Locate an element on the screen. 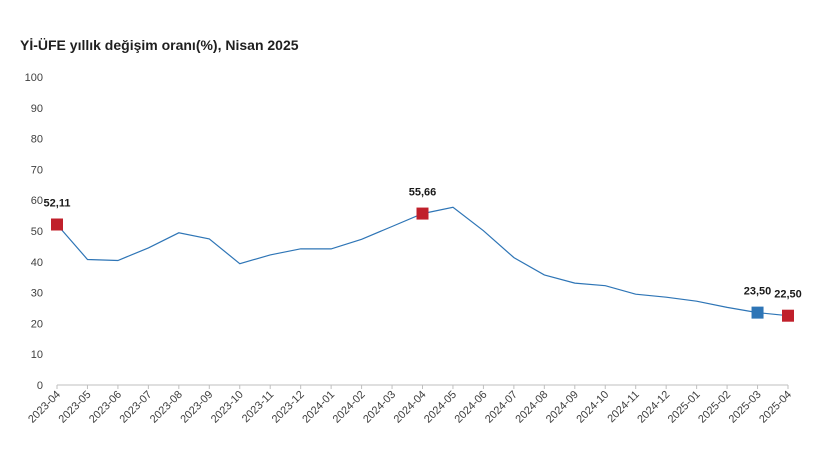  x-tick-label: 2023-05 is located at coordinates (75, 407).